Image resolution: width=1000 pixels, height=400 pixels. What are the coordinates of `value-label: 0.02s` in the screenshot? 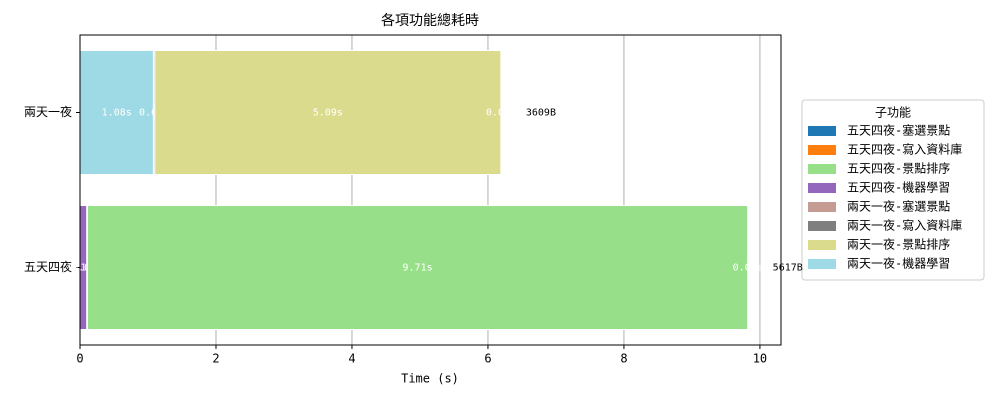 It's located at (154, 113).